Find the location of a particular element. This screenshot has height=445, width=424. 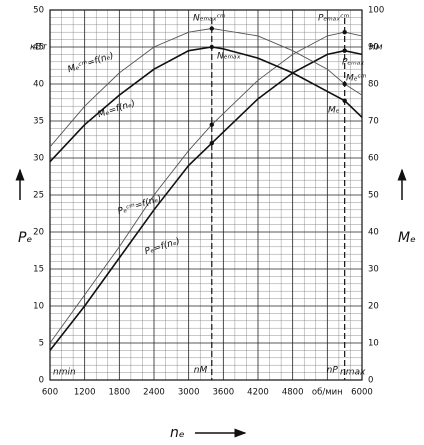

annotation: Pₑₘₐₓ is located at coordinates (353, 63).